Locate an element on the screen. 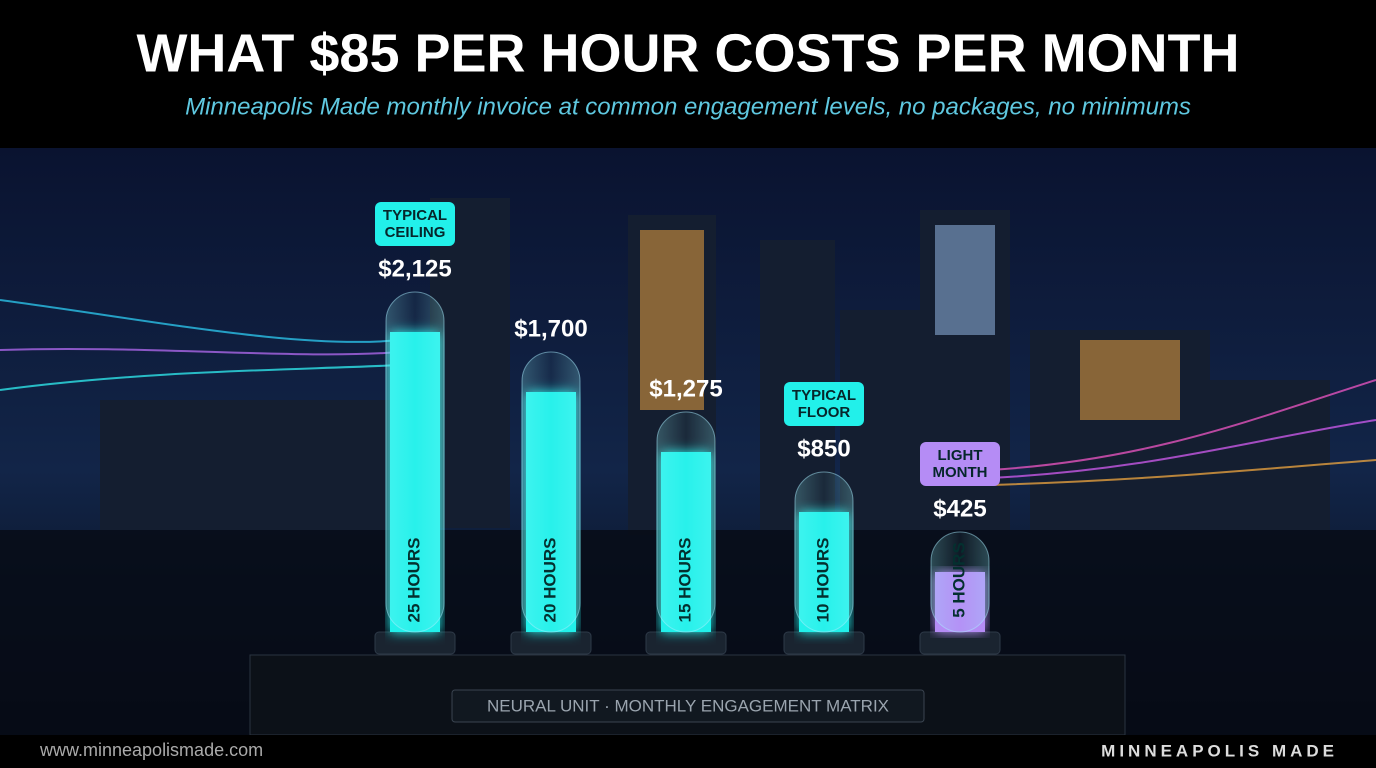  platform-label: NEURAL UNIT · MONTHLY ENGAGEMENT MATRIX is located at coordinates (688, 705).